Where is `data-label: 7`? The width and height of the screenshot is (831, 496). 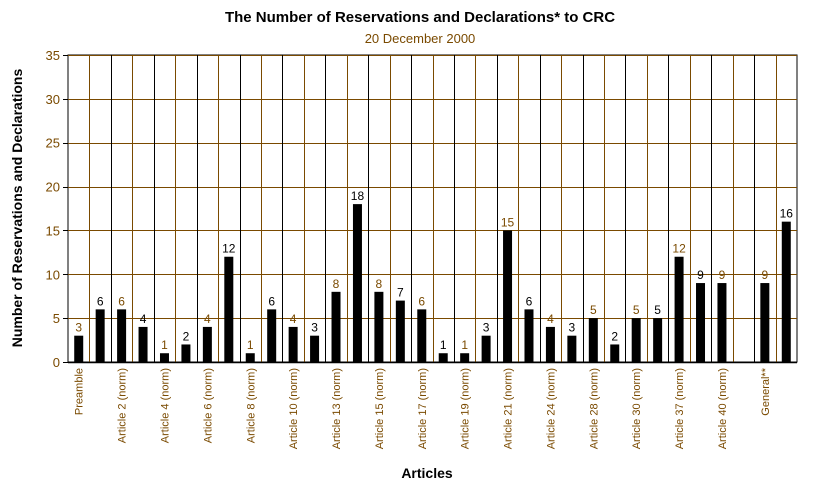 data-label: 7 is located at coordinates (400, 293).